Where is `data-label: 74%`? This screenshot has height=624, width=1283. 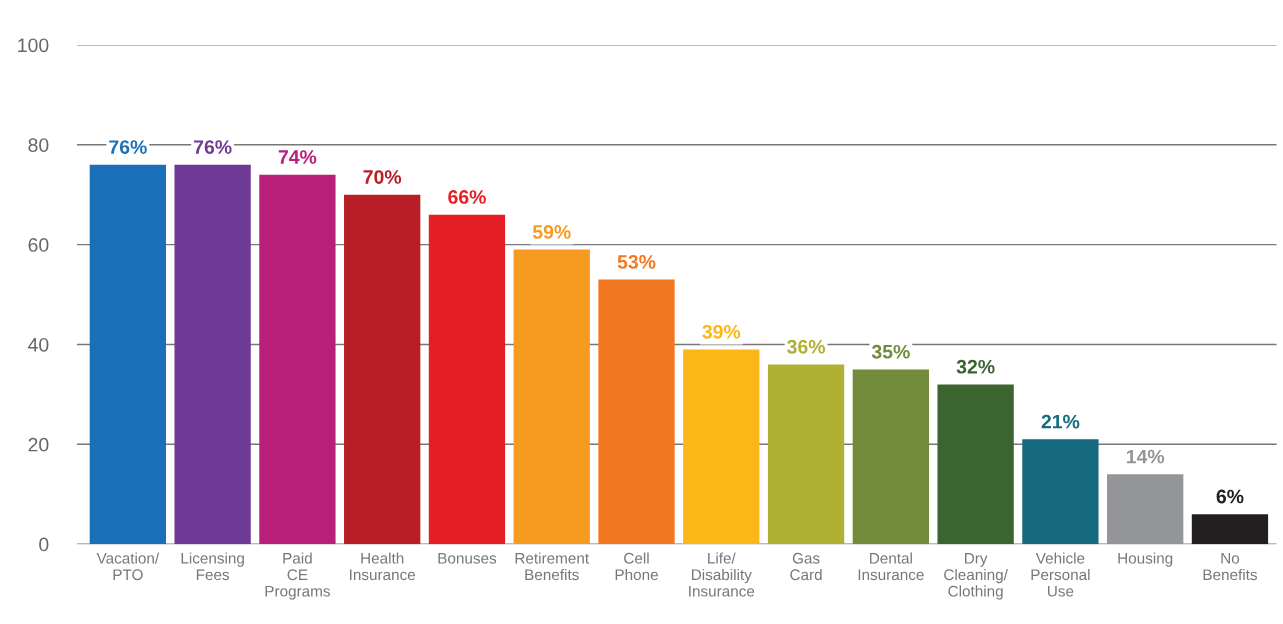
data-label: 74% is located at coordinates (297, 157).